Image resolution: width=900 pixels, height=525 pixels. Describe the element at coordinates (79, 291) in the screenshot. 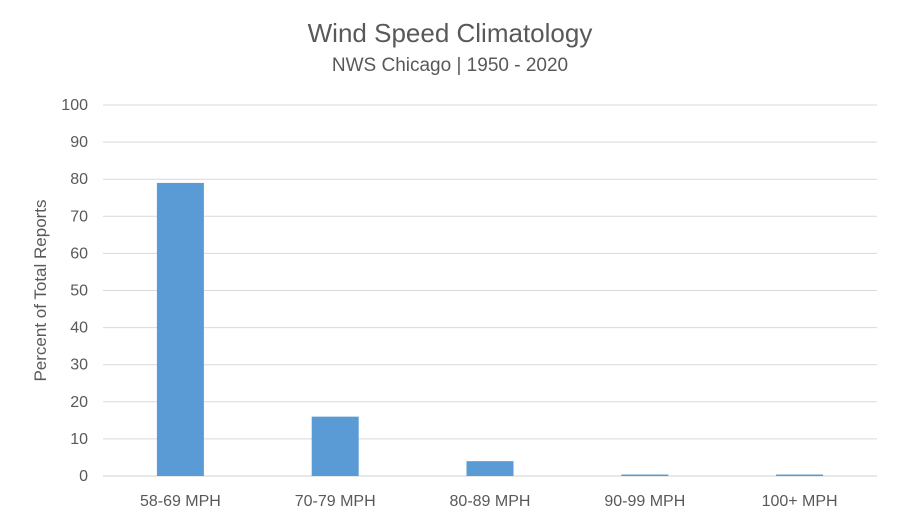

I see `y-tick-label: 50` at that location.